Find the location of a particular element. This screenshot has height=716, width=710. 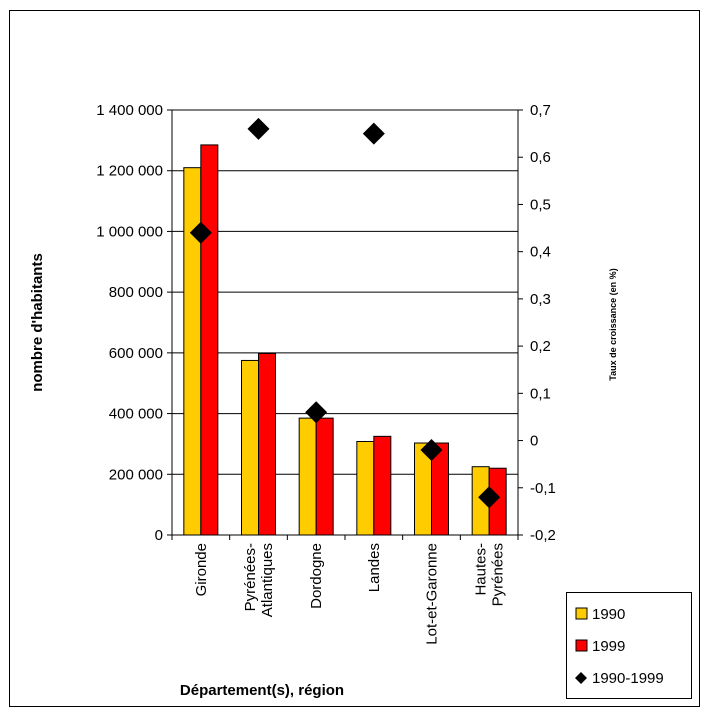

y-tick-label: 800 000 is located at coordinates (136, 292).